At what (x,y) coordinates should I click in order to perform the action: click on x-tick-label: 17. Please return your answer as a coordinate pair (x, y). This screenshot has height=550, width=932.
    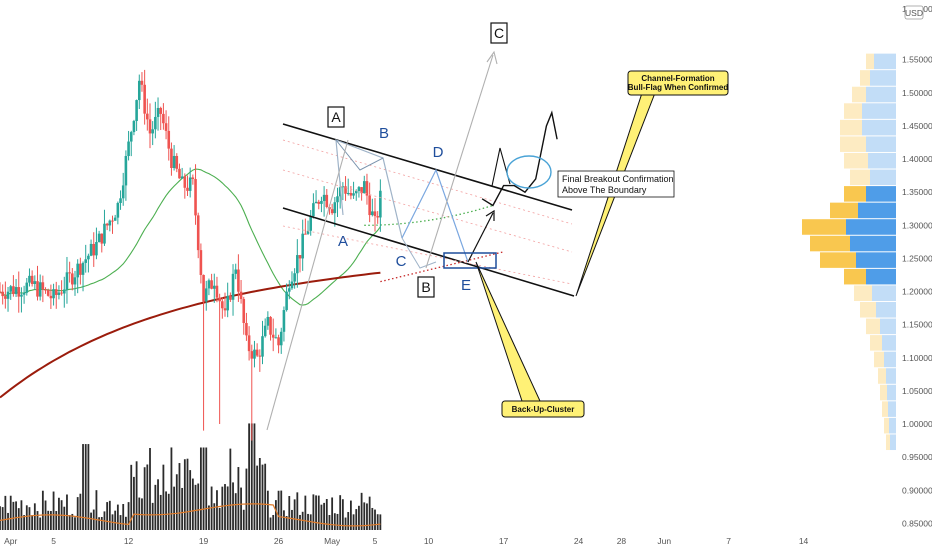
    Looking at the image, I should click on (504, 541).